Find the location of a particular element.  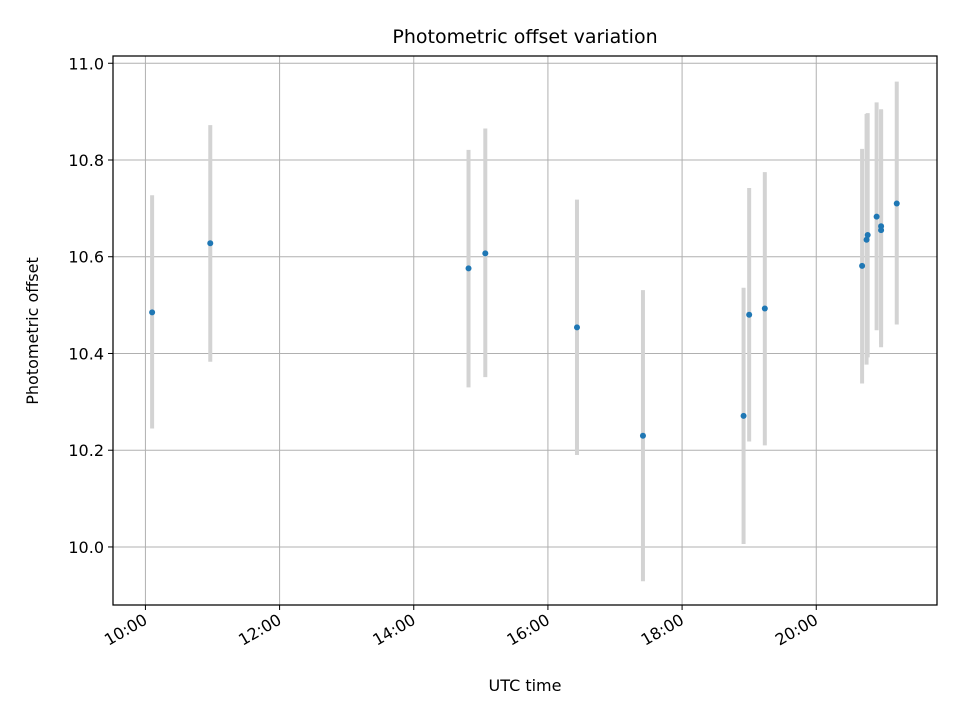

y-tick-label: 10.2 is located at coordinates (86, 450).